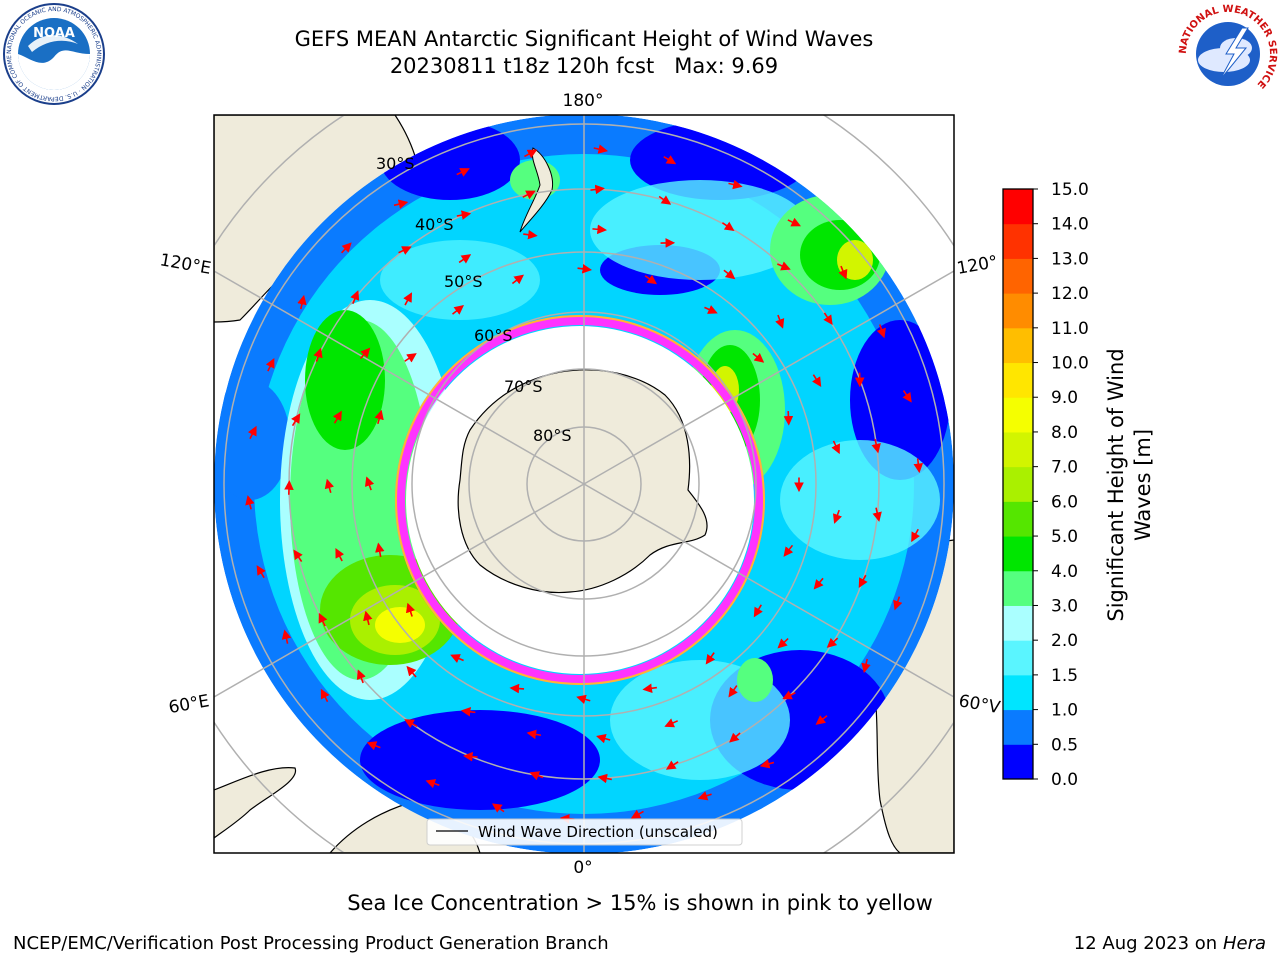 The width and height of the screenshot is (1280, 960). Describe the element at coordinates (185, 264) in the screenshot. I see `lon-label-120e: 120°E` at that location.